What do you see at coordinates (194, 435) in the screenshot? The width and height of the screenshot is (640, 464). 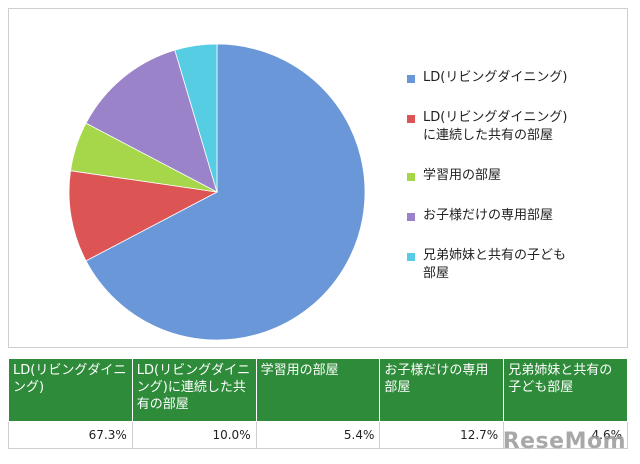 I see `table-cell: 10.0%` at bounding box center [194, 435].